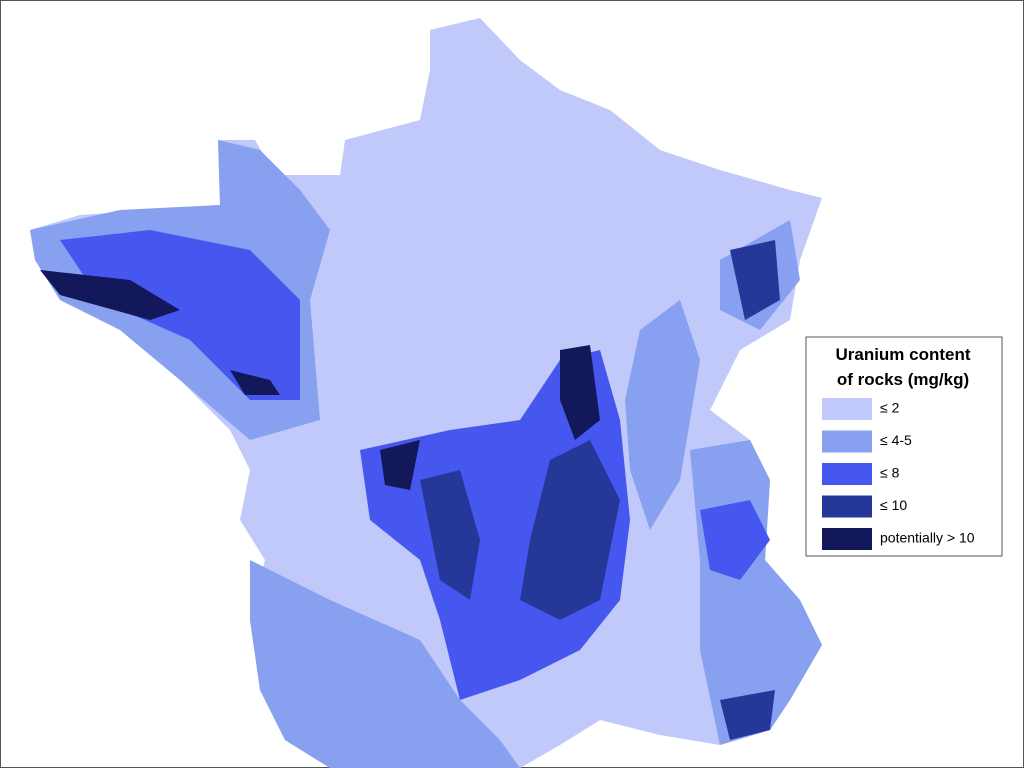  I want to click on legend-label: ≤ 2, so click(890, 408).